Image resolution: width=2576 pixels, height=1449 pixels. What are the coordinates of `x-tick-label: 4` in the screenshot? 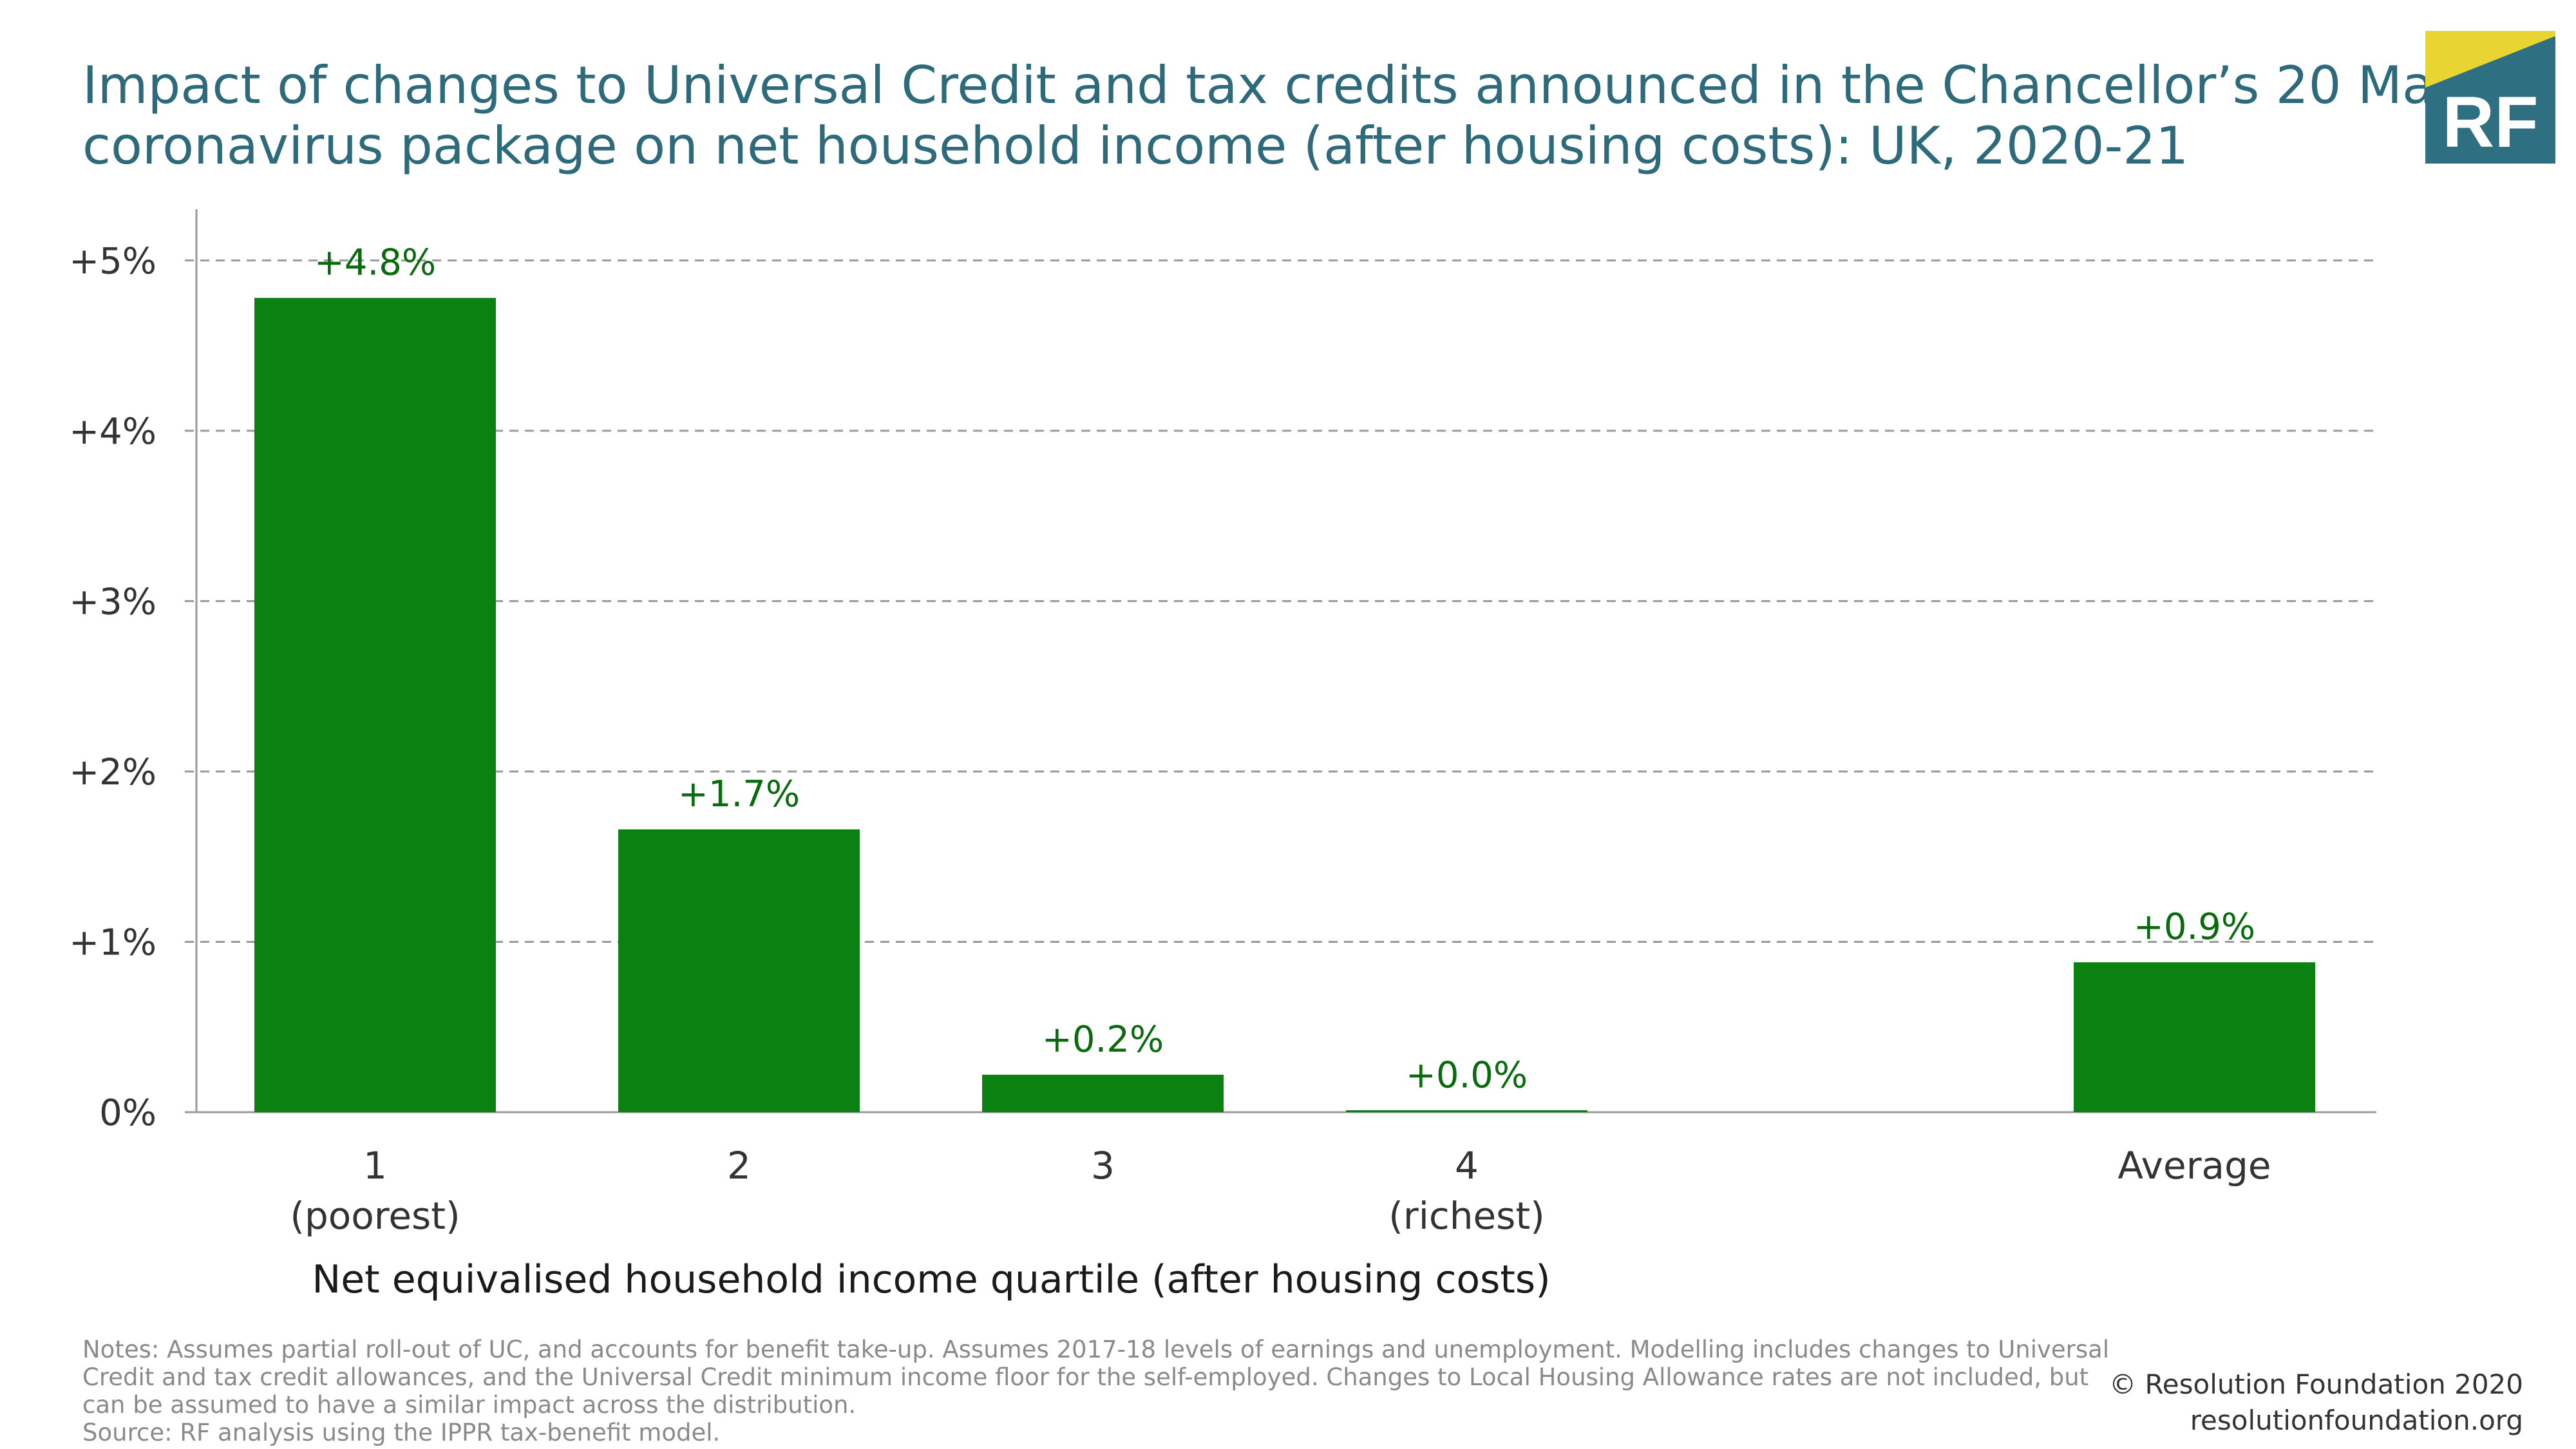 It's located at (1467, 1166).